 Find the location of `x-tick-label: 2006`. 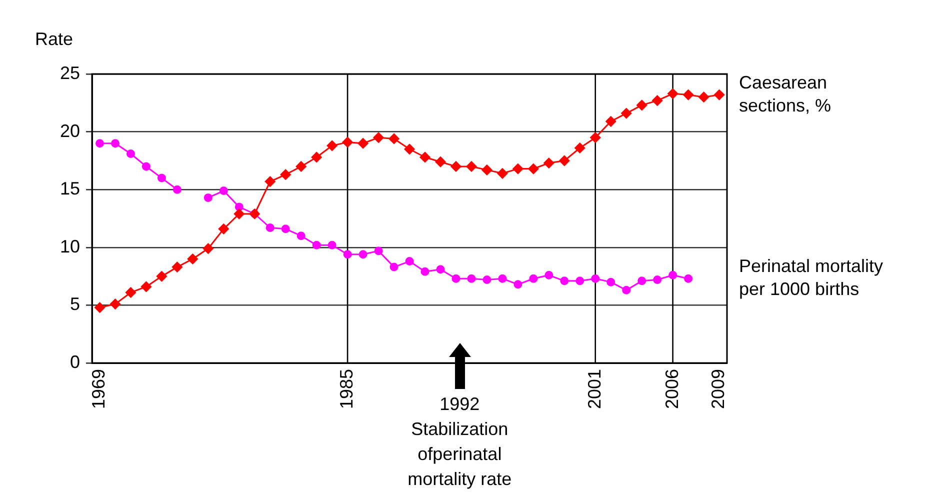

x-tick-label: 2006 is located at coordinates (672, 389).